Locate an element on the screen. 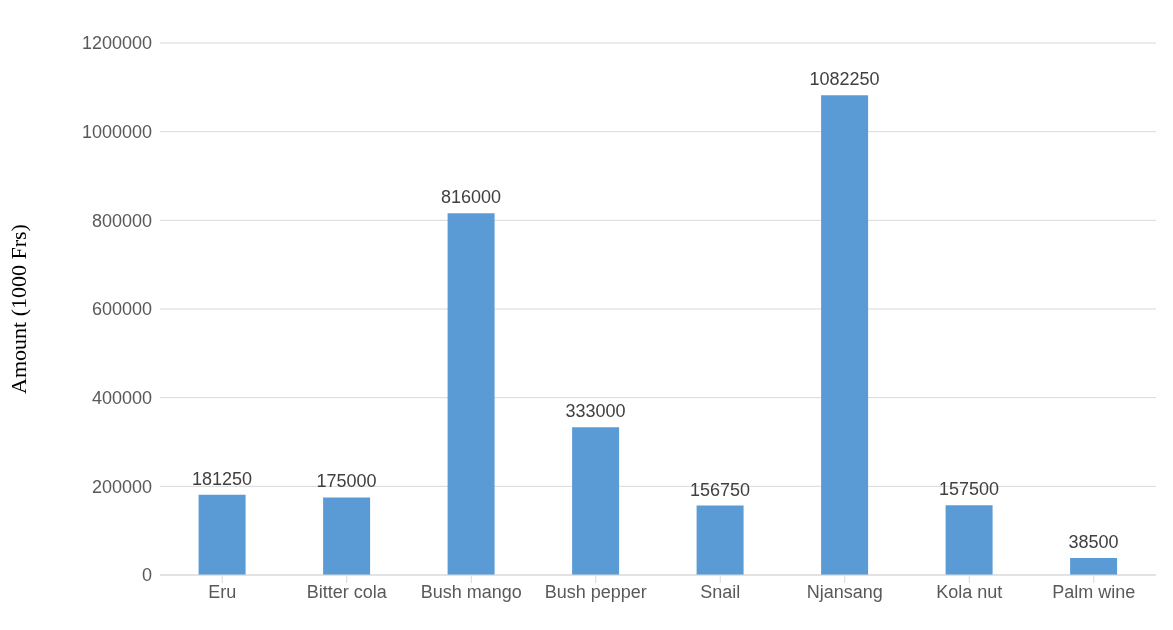 Image resolution: width=1173 pixels, height=630 pixels. y-axis-title: Amount (1000 Frs) is located at coordinates (18, 309).